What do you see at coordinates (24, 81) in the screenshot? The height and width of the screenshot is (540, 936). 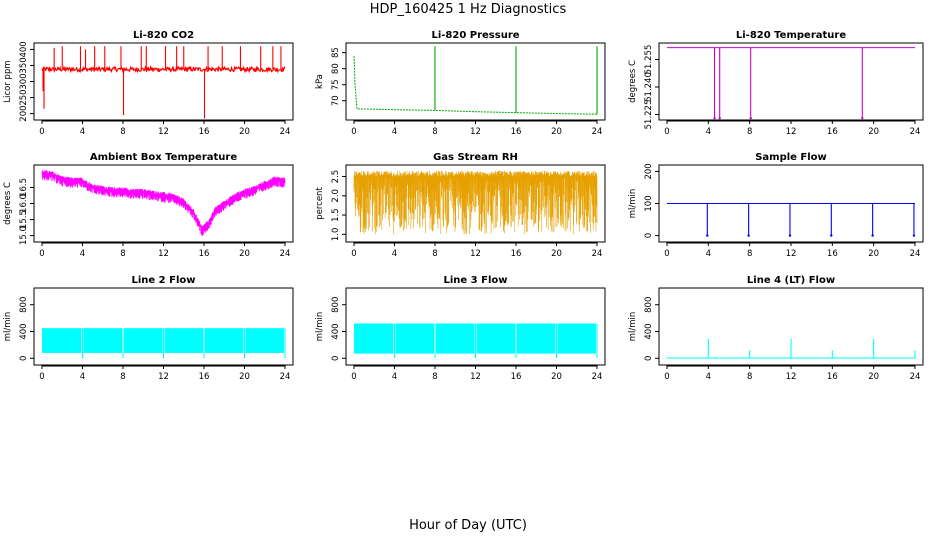 I see `y-tick-label: 300` at bounding box center [24, 81].